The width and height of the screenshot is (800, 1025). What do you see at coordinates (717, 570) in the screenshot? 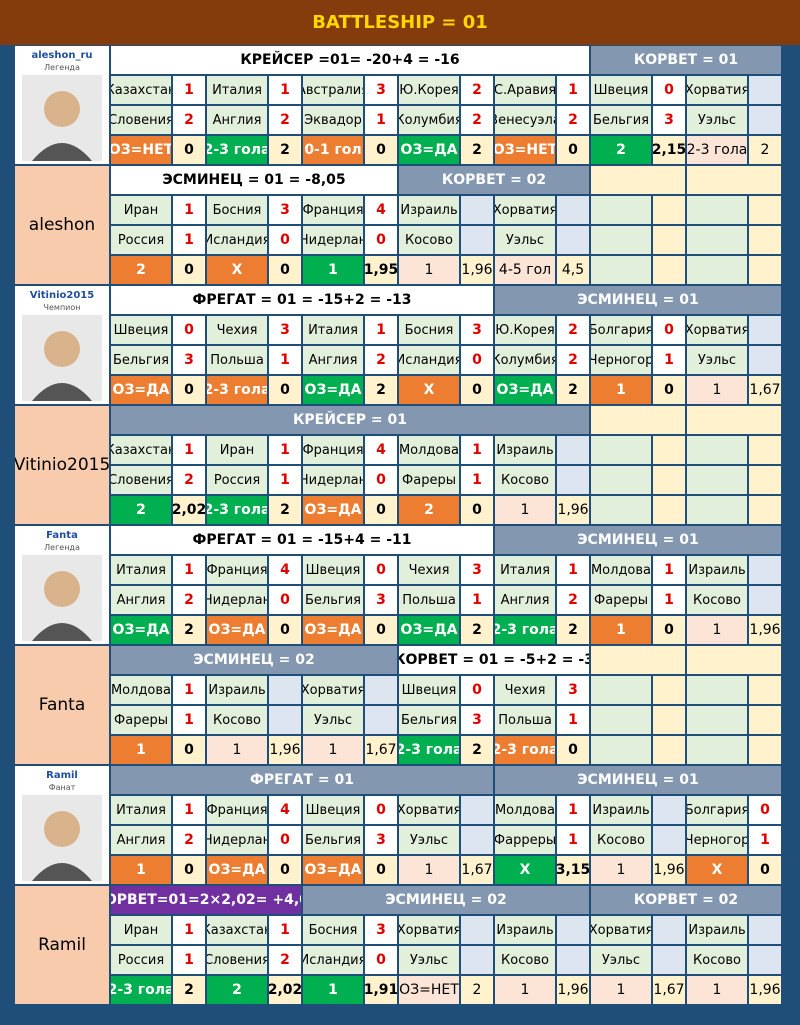
I see `team: Израиль` at bounding box center [717, 570].